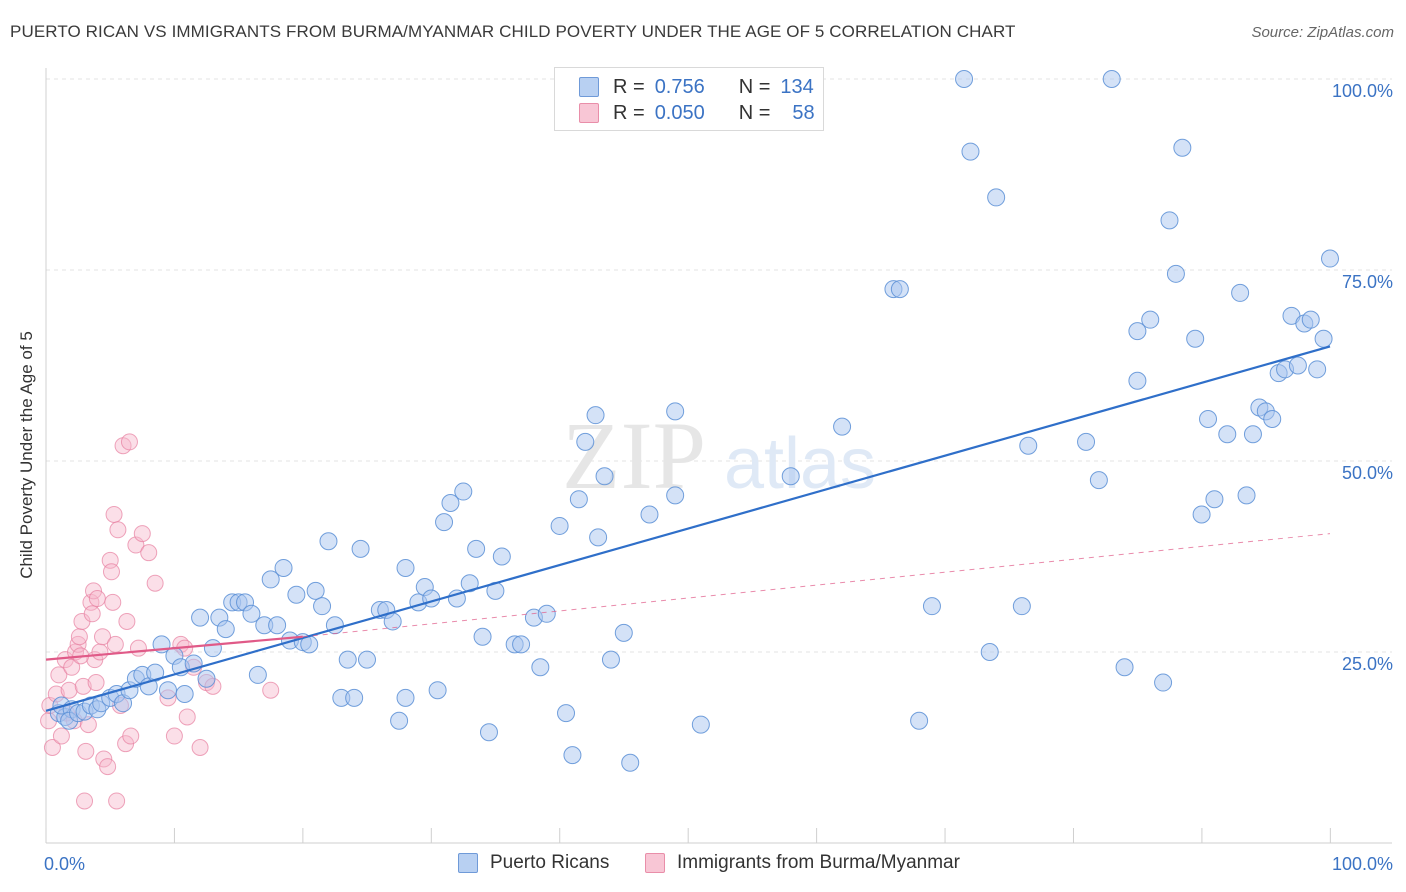 The image size is (1406, 892). I want to click on y-tick-label: 75.0%, so click(1367, 282).